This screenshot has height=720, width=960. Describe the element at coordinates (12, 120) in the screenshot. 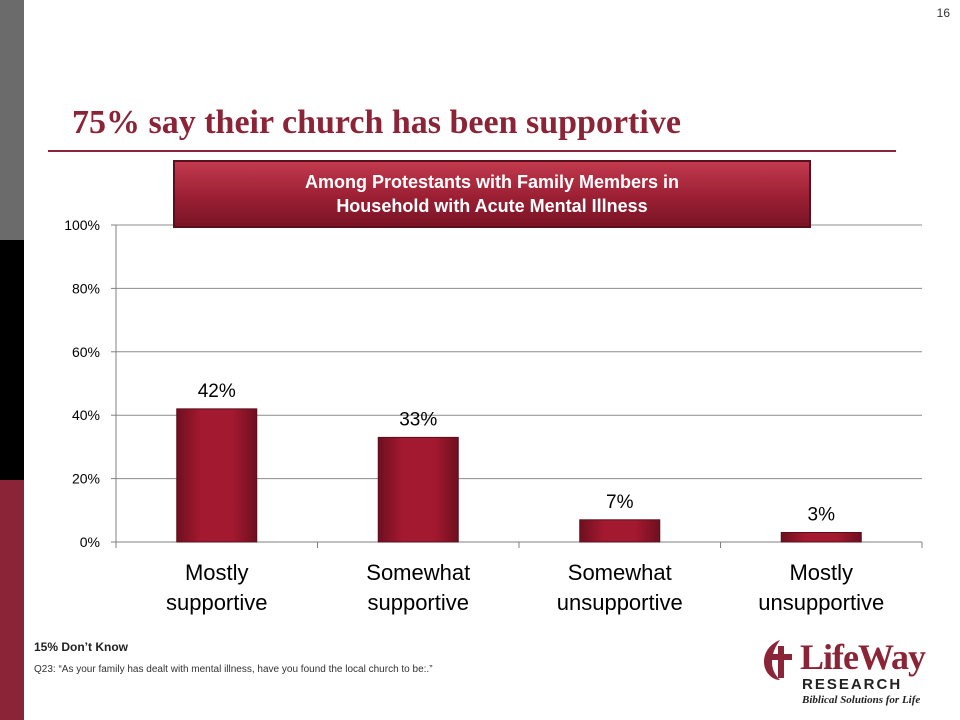

I see `side-stripe-gray` at that location.